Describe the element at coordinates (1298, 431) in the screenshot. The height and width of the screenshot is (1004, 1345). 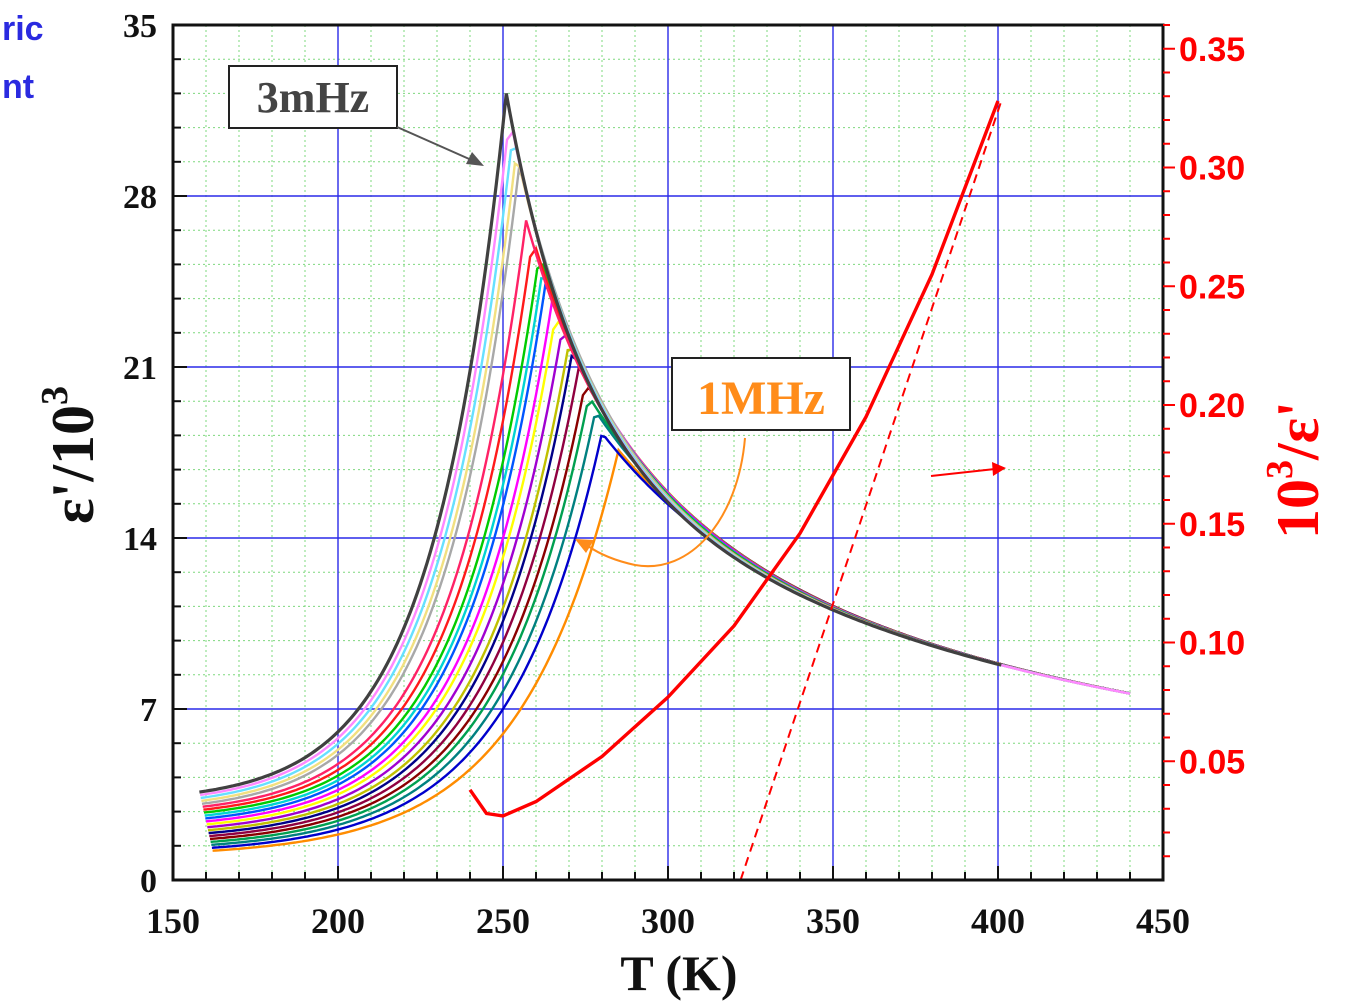
I see `y-axis-label-right-tail: /ε'` at that location.